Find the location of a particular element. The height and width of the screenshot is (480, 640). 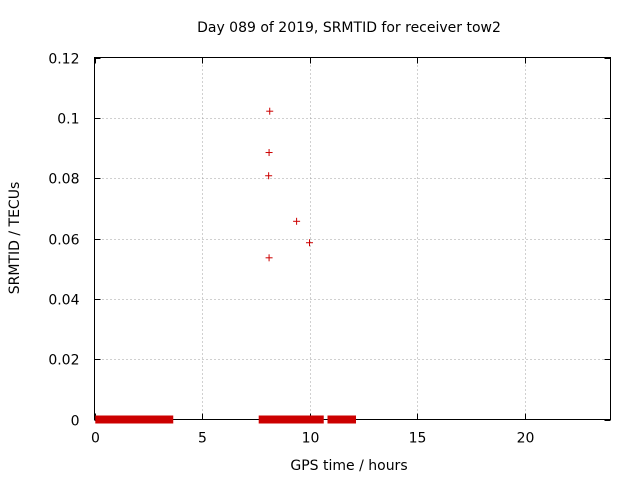

y-tick-label: 0.1 is located at coordinates (68, 120).